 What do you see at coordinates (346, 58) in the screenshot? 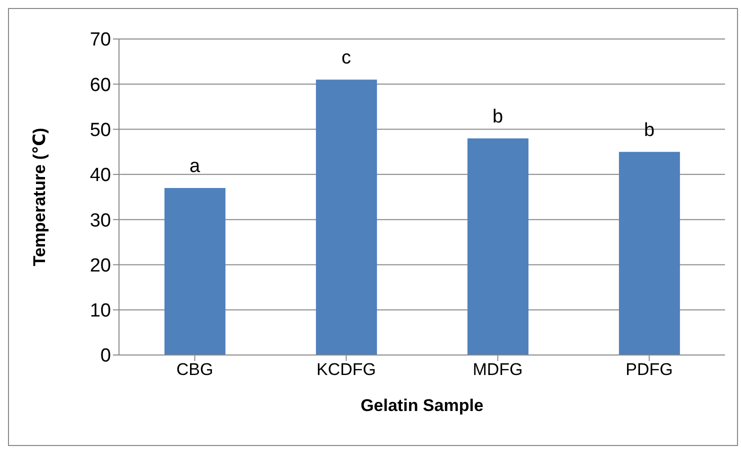
I see `annotation: c` at bounding box center [346, 58].